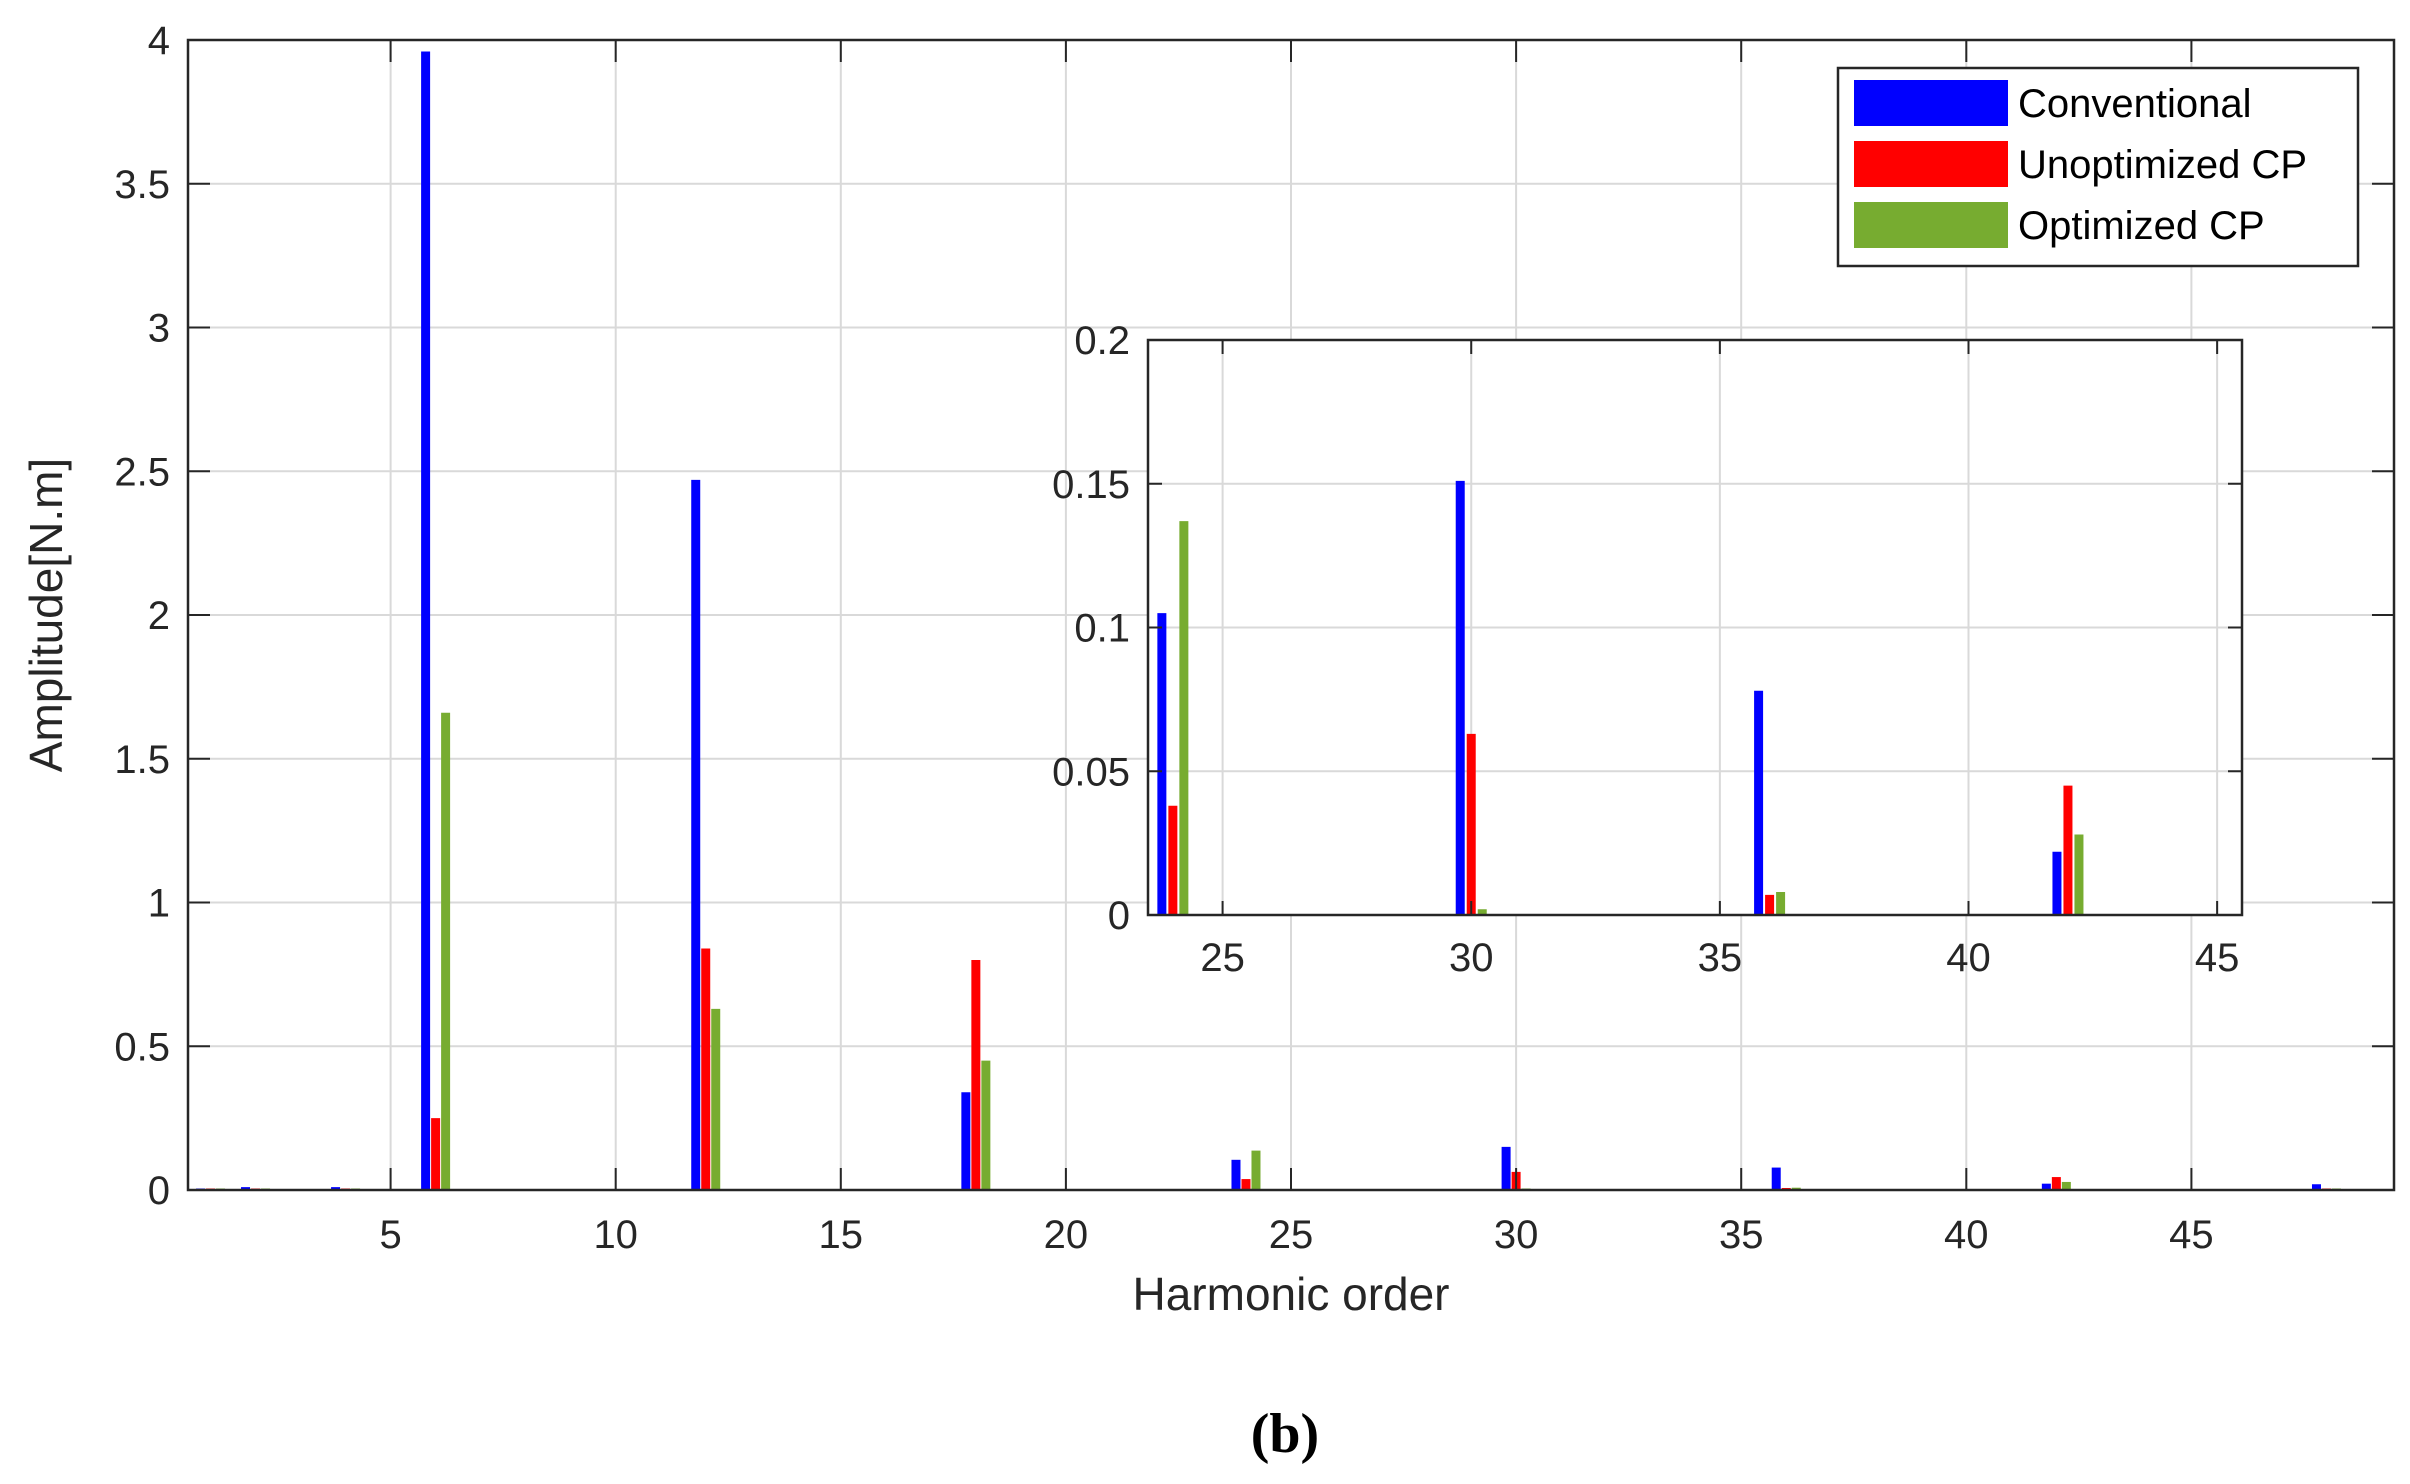 The width and height of the screenshot is (2410, 1484). What do you see at coordinates (2141, 226) in the screenshot?
I see `legend-label-optimized: Optimized CP` at bounding box center [2141, 226].